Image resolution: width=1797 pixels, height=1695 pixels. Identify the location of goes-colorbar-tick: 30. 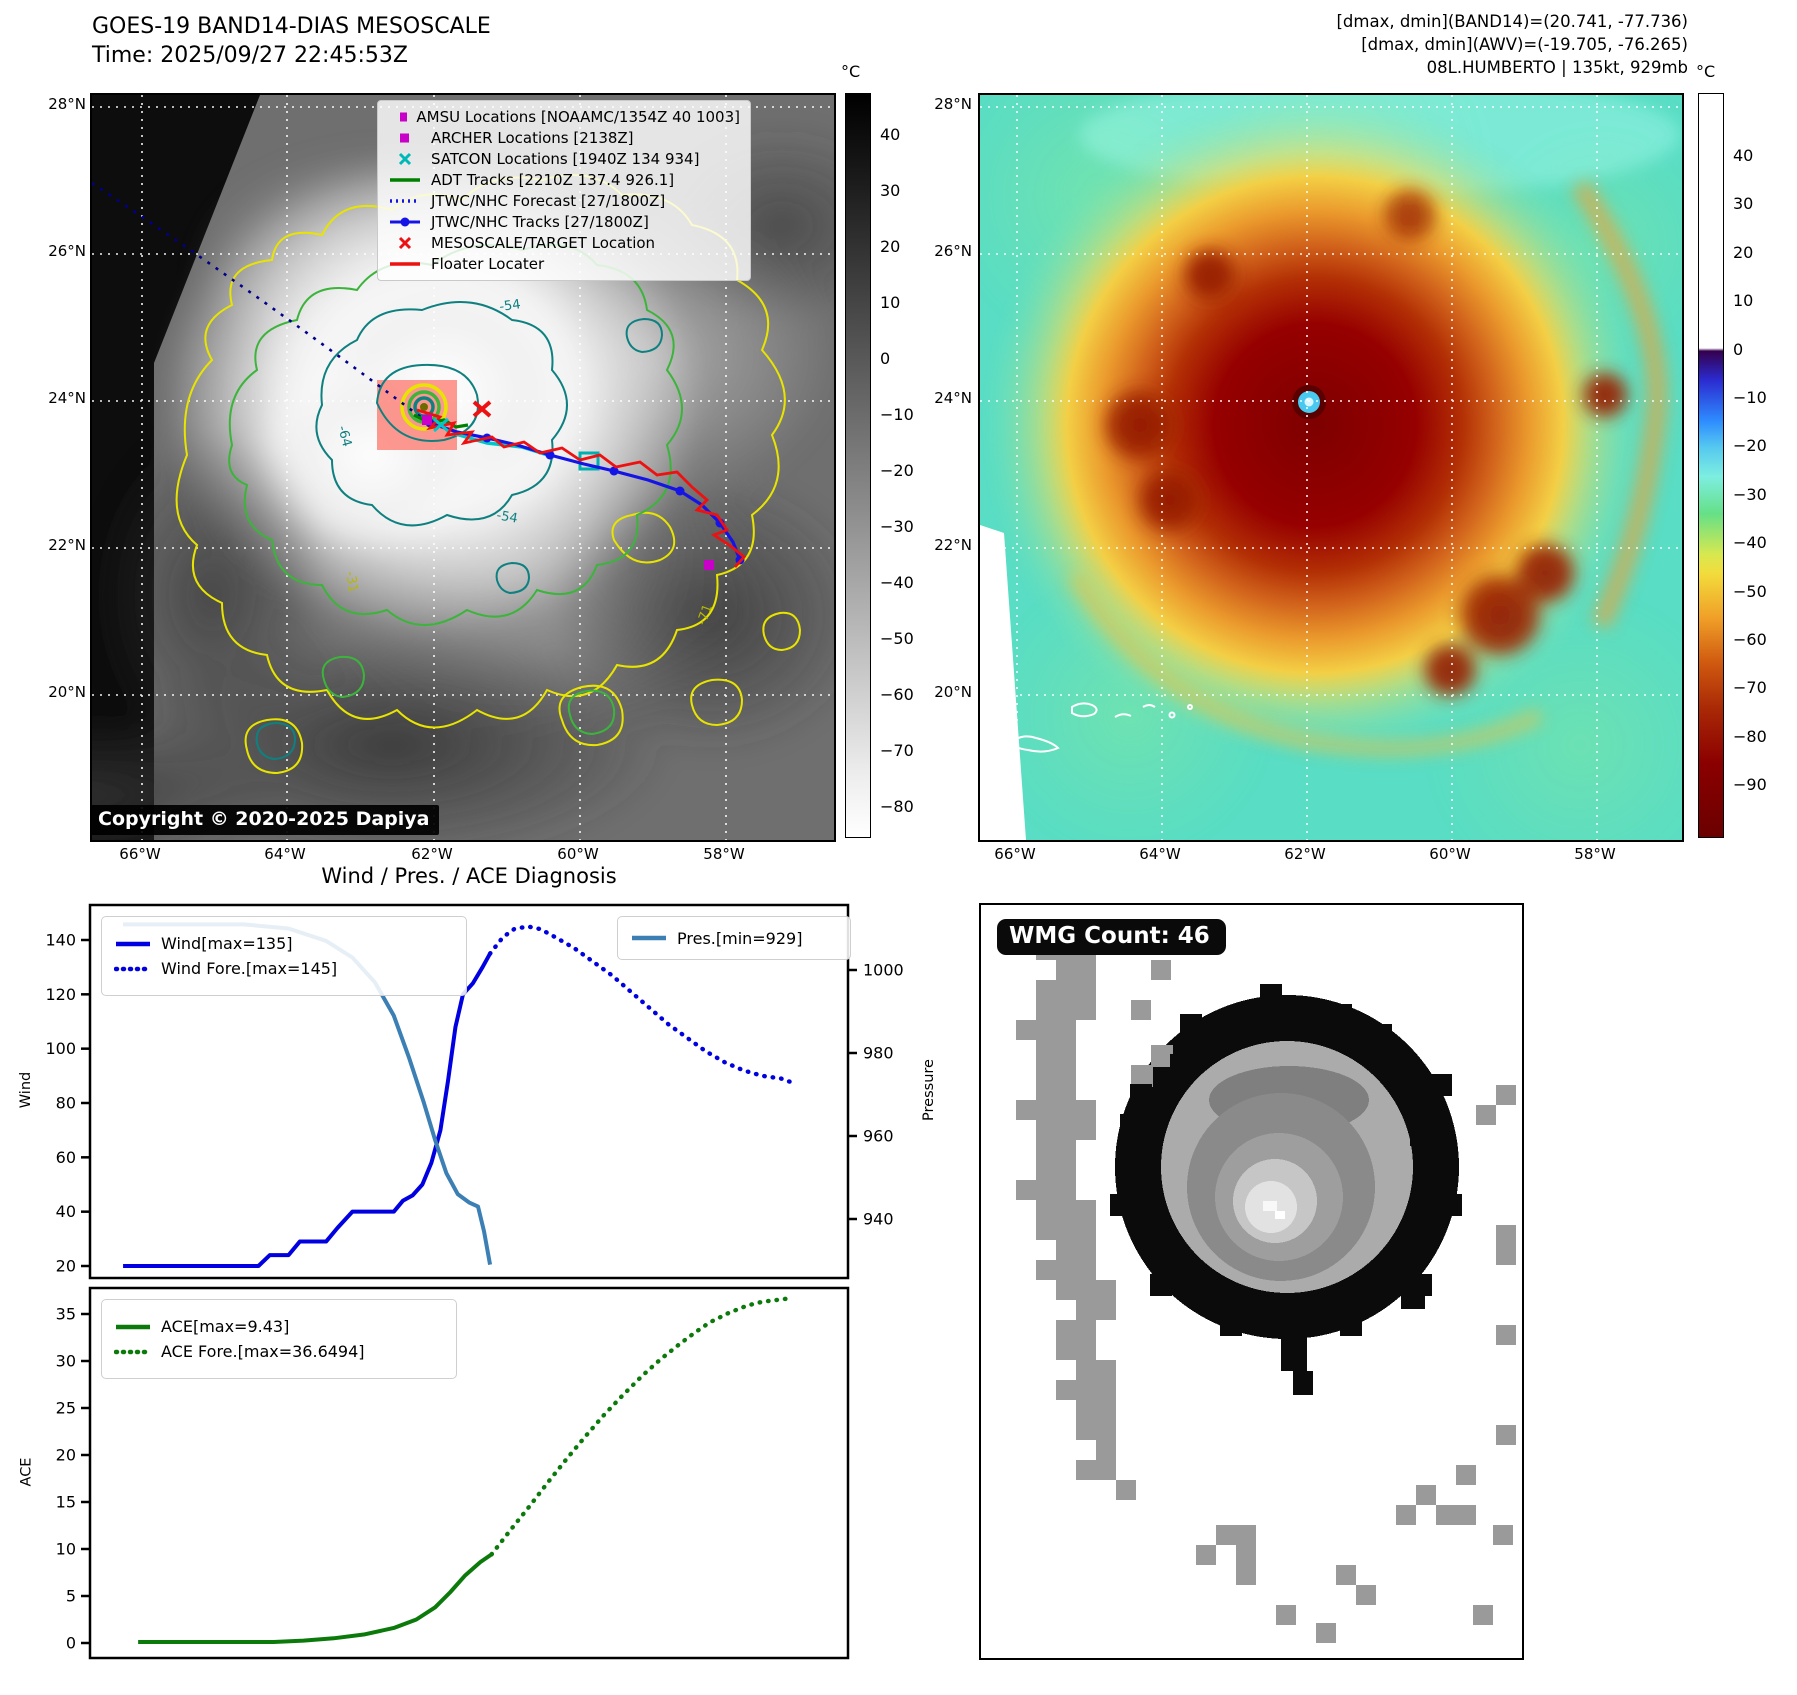
(890, 190).